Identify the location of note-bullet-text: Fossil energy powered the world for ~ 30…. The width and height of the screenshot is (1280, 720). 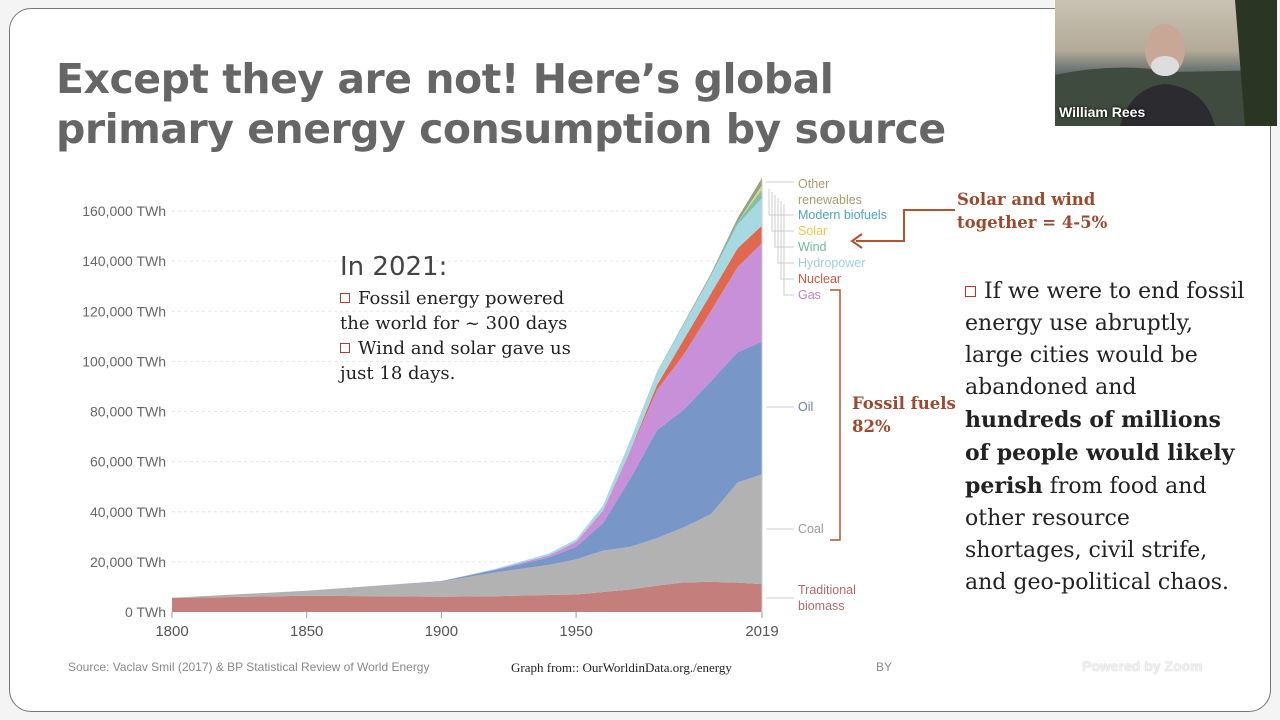
(454, 311).